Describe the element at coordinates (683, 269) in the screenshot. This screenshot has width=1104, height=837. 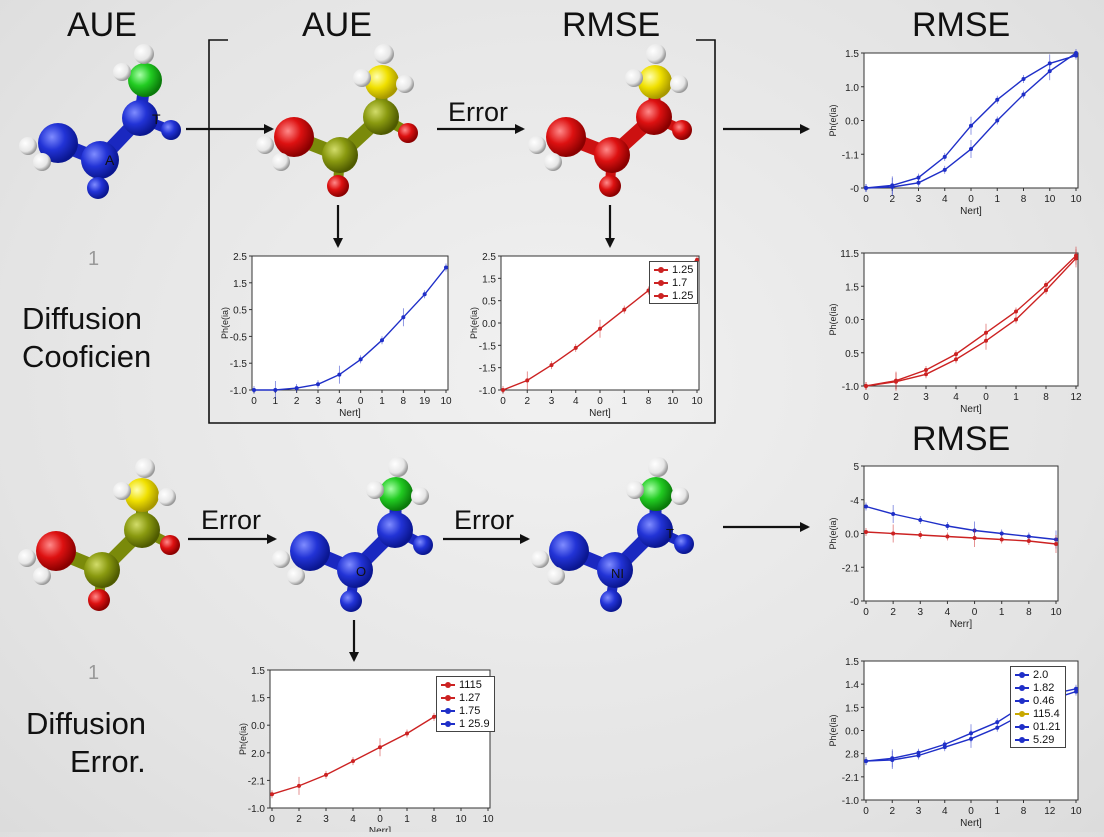
I see `legend-text: 1.25` at that location.